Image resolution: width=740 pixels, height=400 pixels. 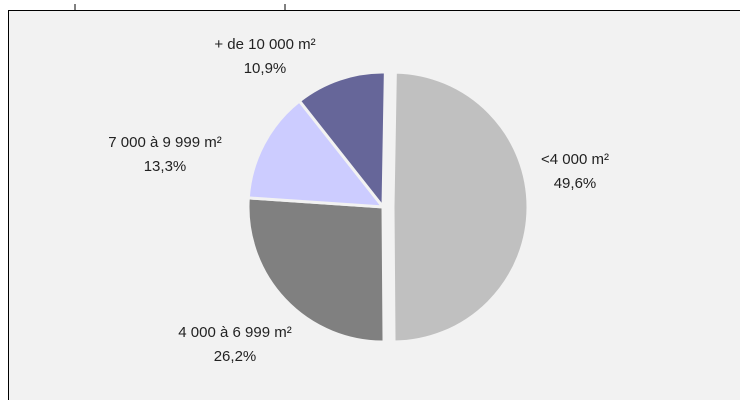 What do you see at coordinates (234, 332) in the screenshot?
I see `slice-label: 4 000 à 6 999 m²` at bounding box center [234, 332].